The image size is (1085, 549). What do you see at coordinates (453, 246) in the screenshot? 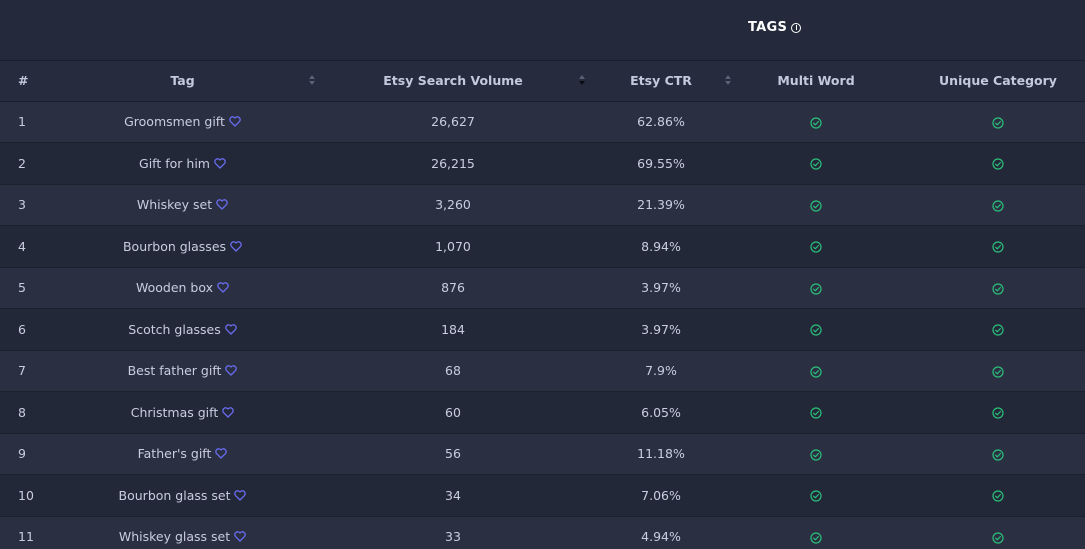
I see `search-volume-cell: 1,070` at bounding box center [453, 246].